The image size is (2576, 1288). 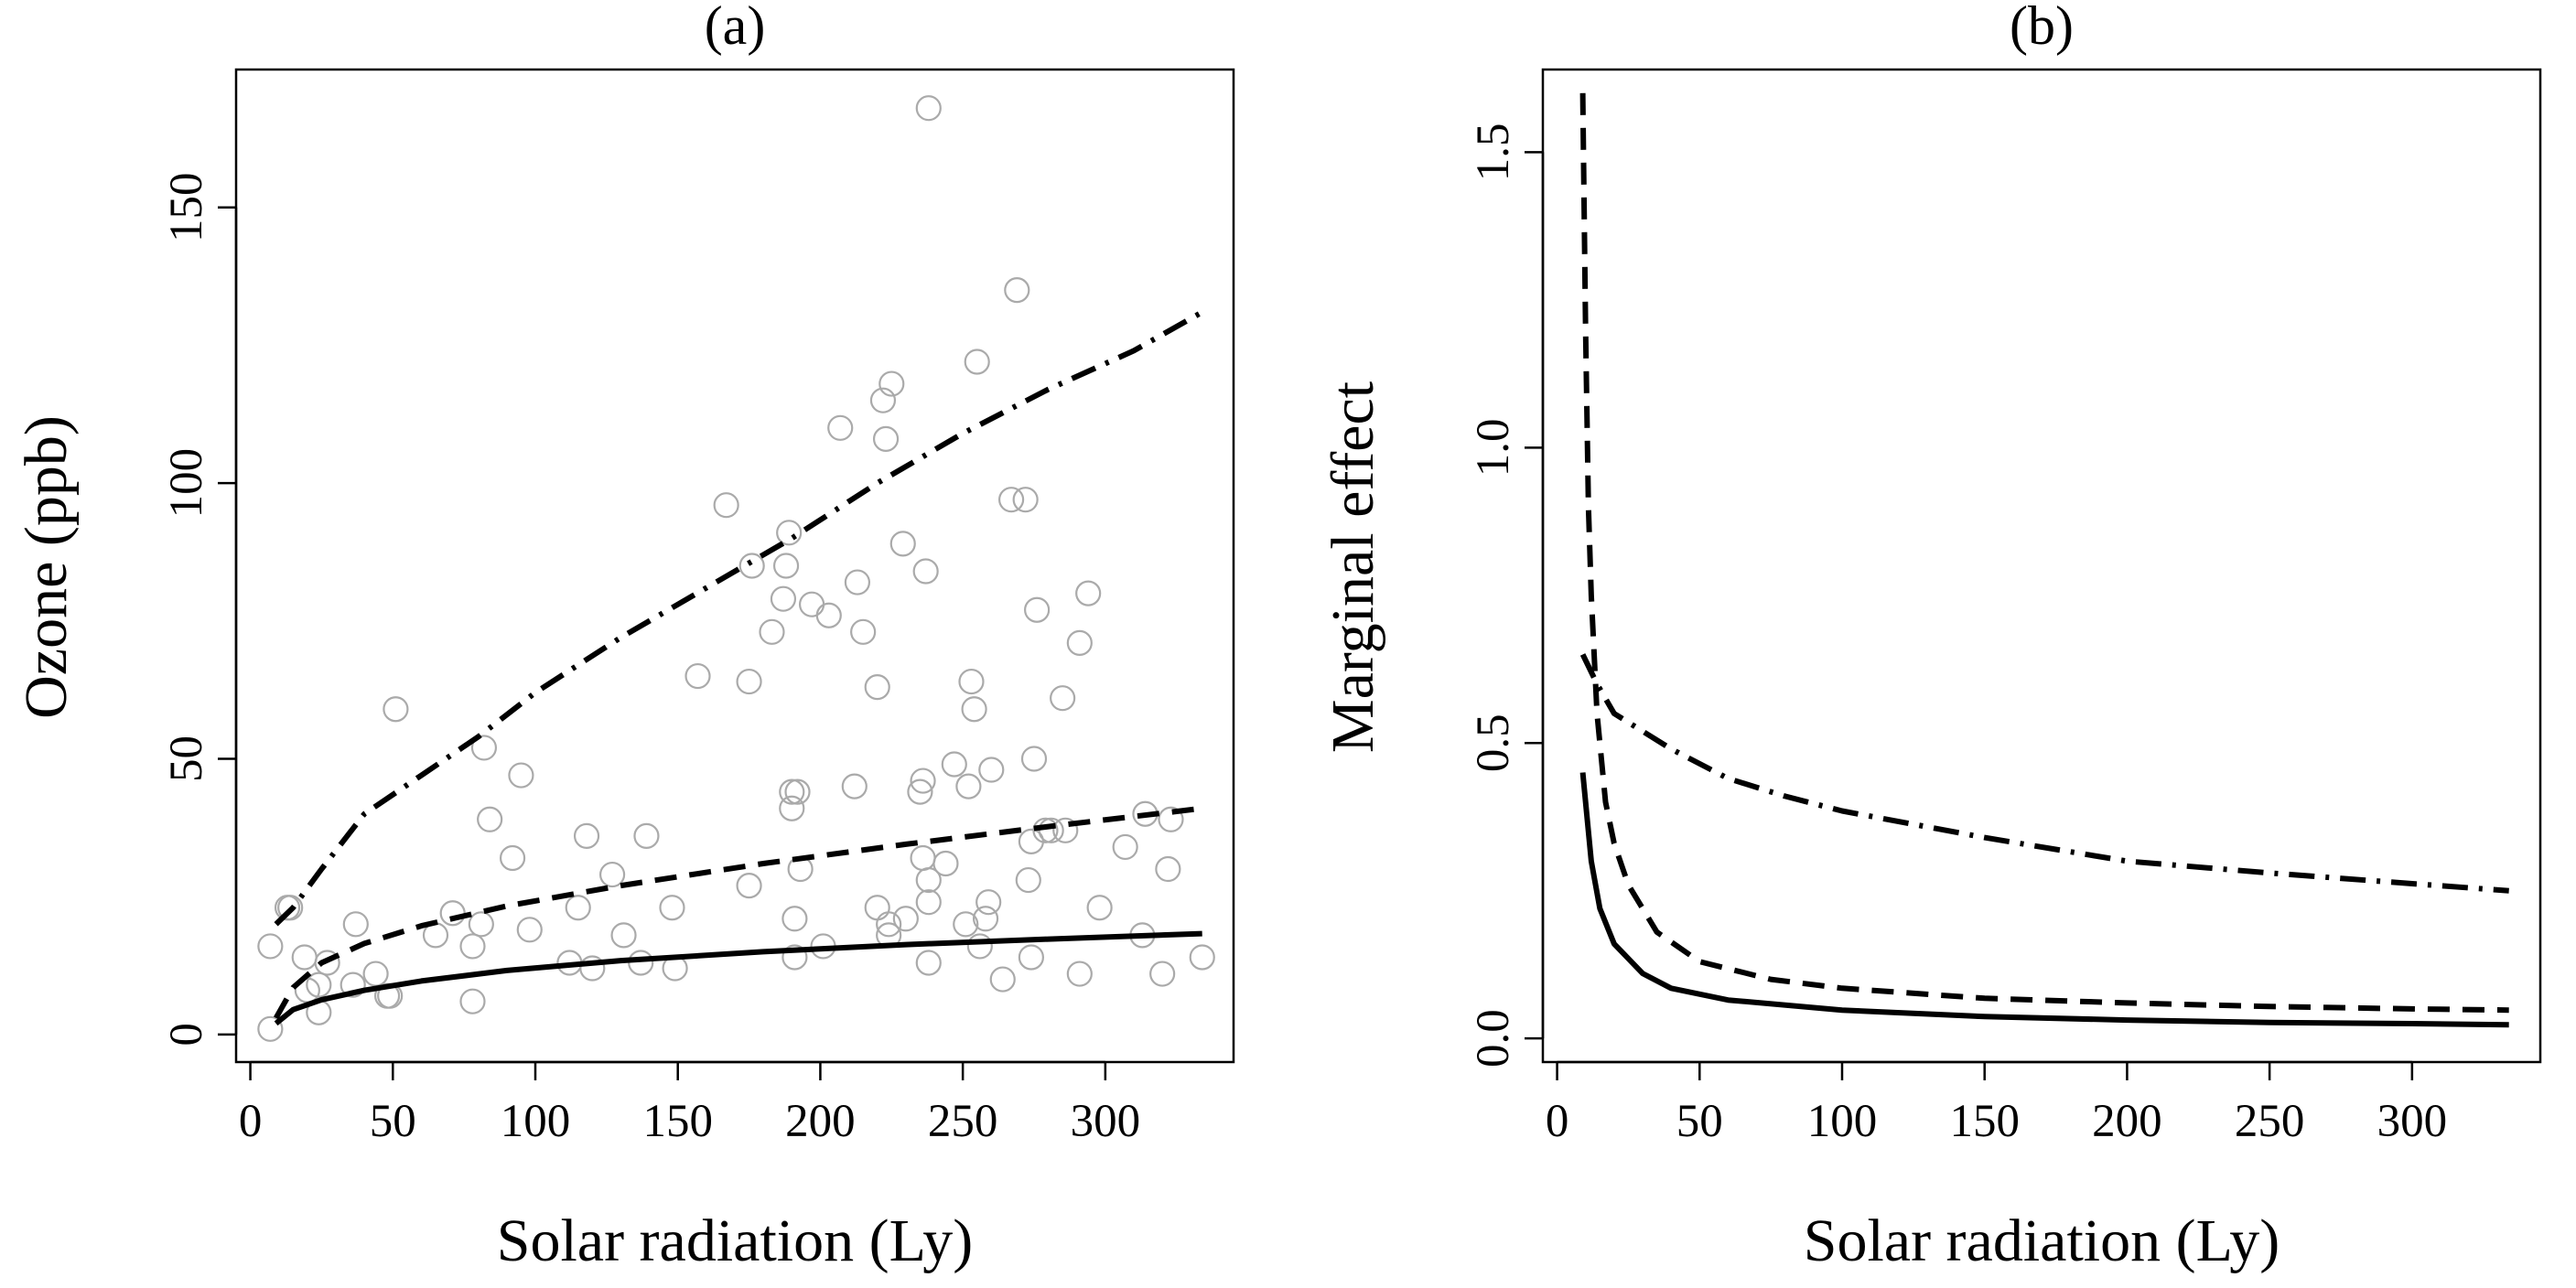 I want to click on y-tick-label: 50, so click(x=186, y=758).